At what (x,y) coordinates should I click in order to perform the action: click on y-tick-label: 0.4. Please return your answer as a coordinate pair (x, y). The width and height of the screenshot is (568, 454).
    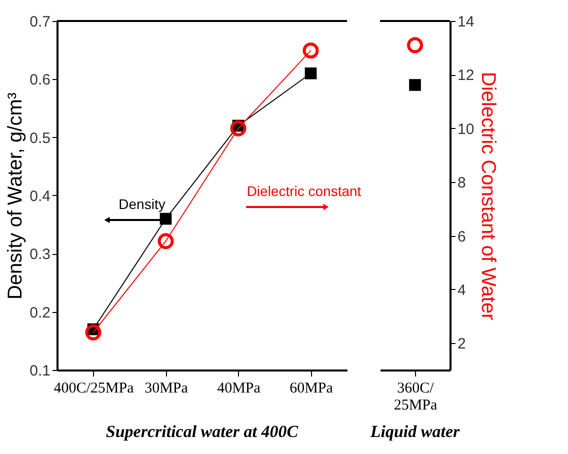
    Looking at the image, I should click on (40, 196).